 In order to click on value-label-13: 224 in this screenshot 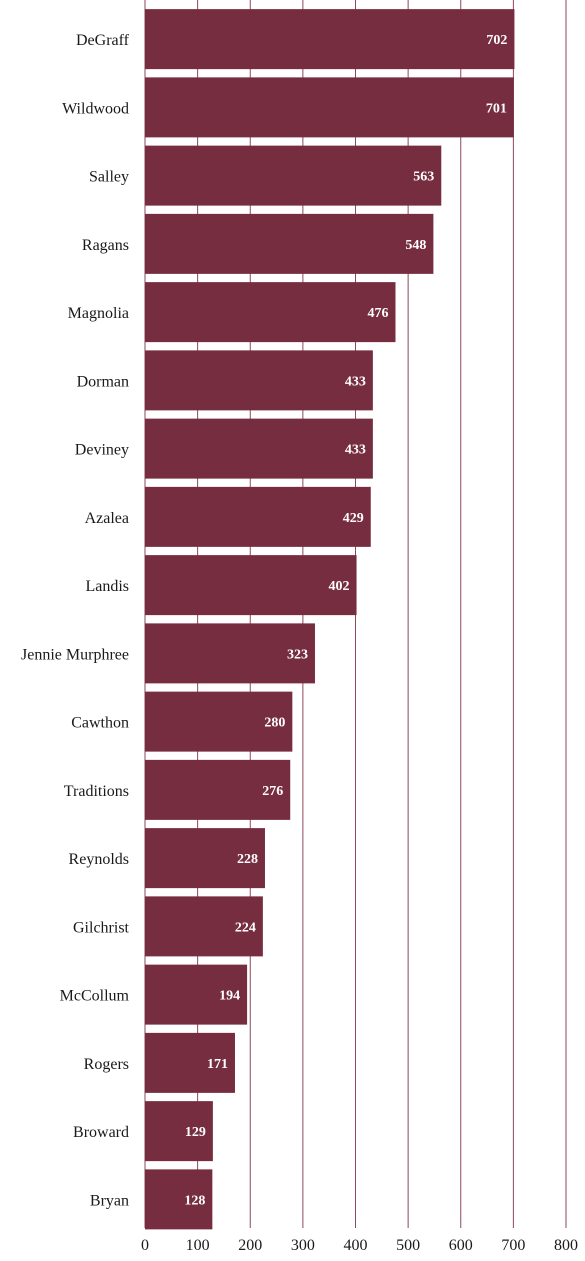, I will do `click(245, 927)`.